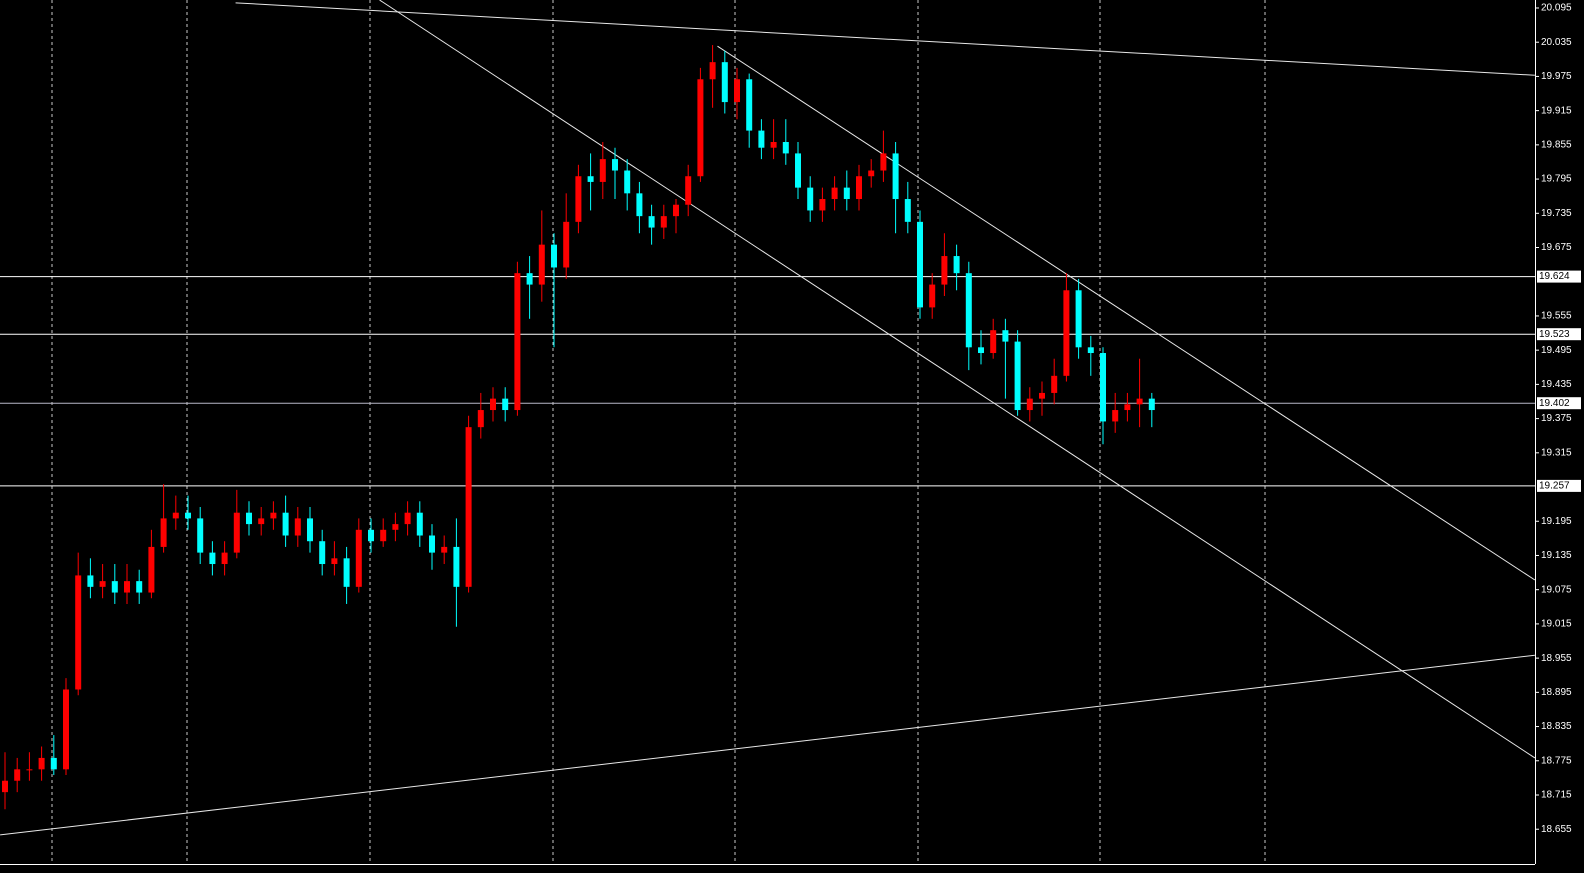 The height and width of the screenshot is (873, 1584). I want to click on y-tick-label: 19.435, so click(1556, 384).